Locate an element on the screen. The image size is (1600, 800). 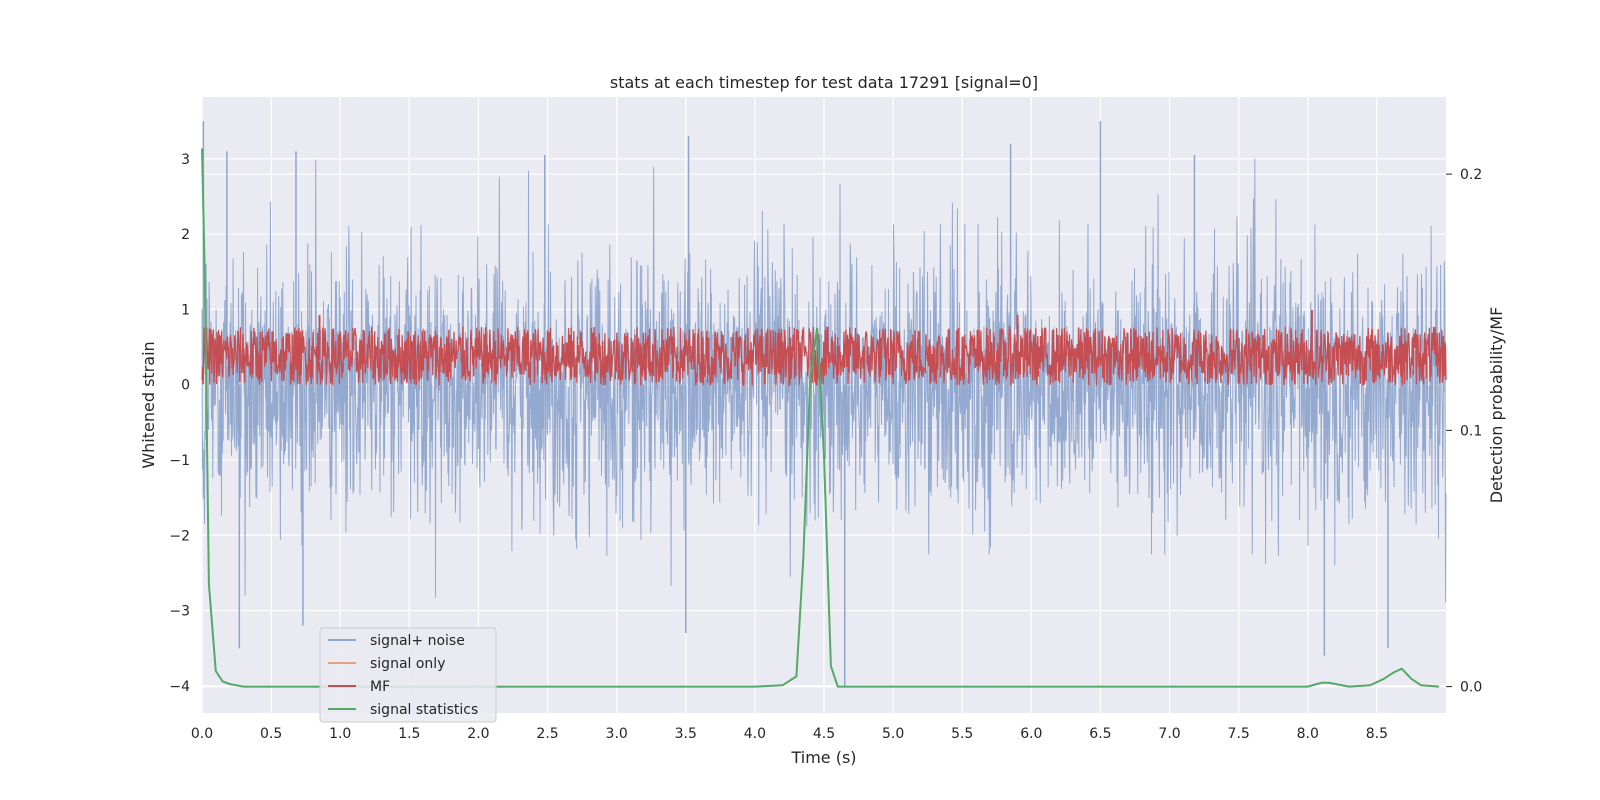
x-tick-label: 1.0 is located at coordinates (340, 734).